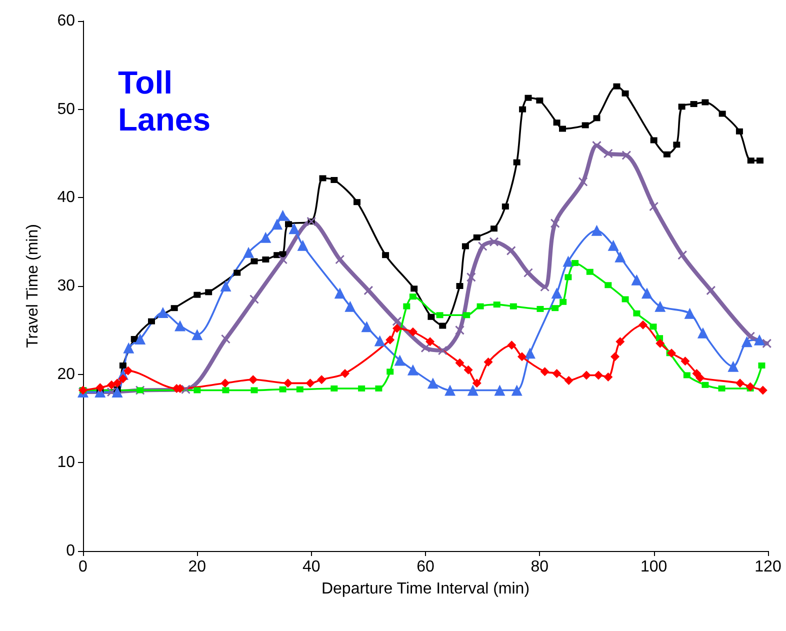 This screenshot has height=631, width=786. I want to click on annotation: Toll Lanes, so click(164, 101).